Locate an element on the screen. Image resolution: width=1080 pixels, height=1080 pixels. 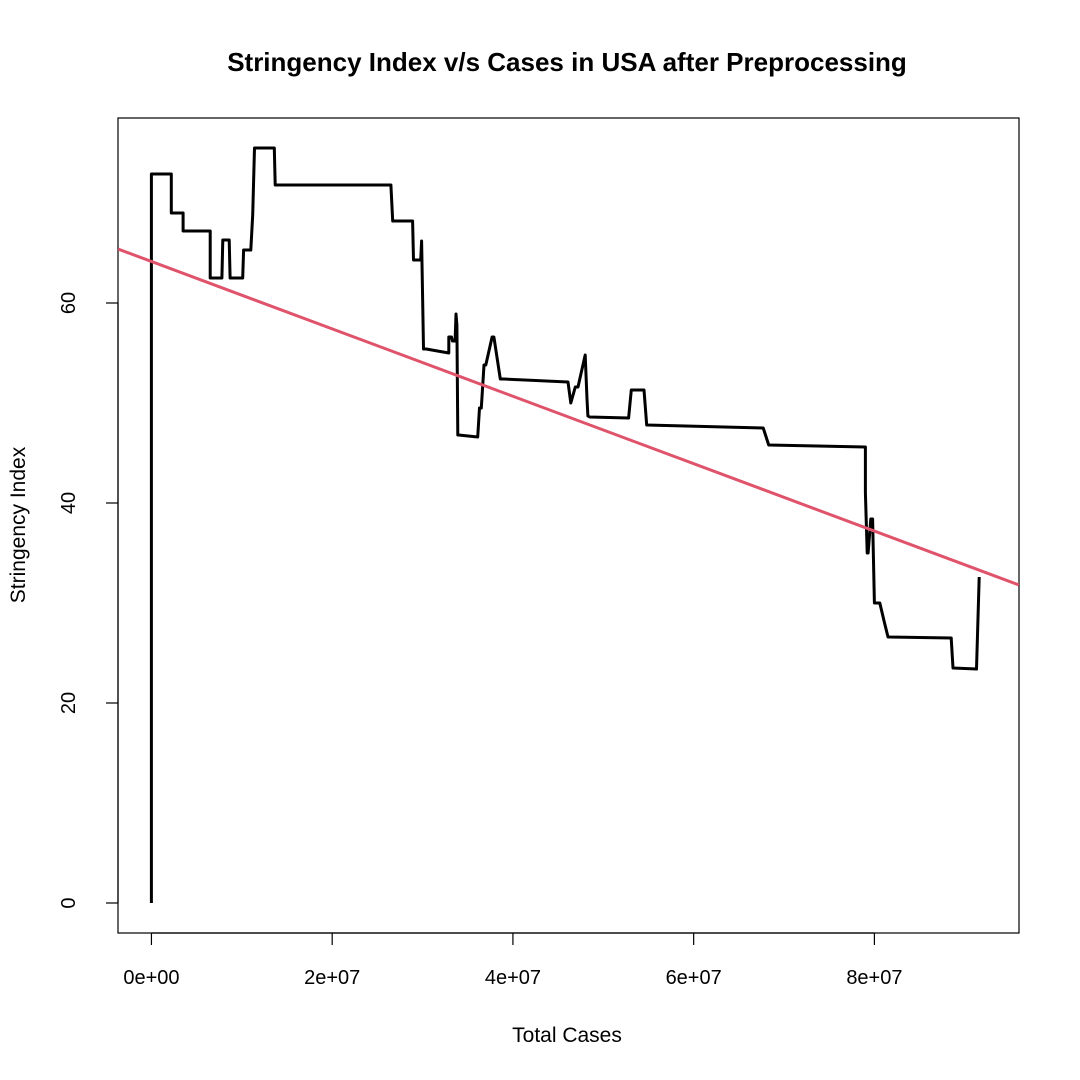
x-tick-label: 8e+07 is located at coordinates (874, 978).